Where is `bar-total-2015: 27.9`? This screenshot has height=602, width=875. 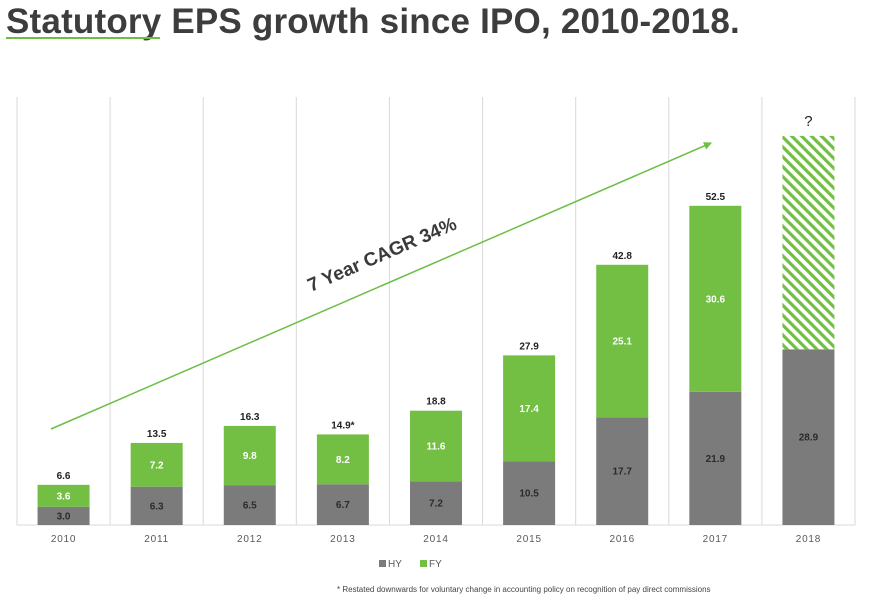
bar-total-2015: 27.9 is located at coordinates (529, 346).